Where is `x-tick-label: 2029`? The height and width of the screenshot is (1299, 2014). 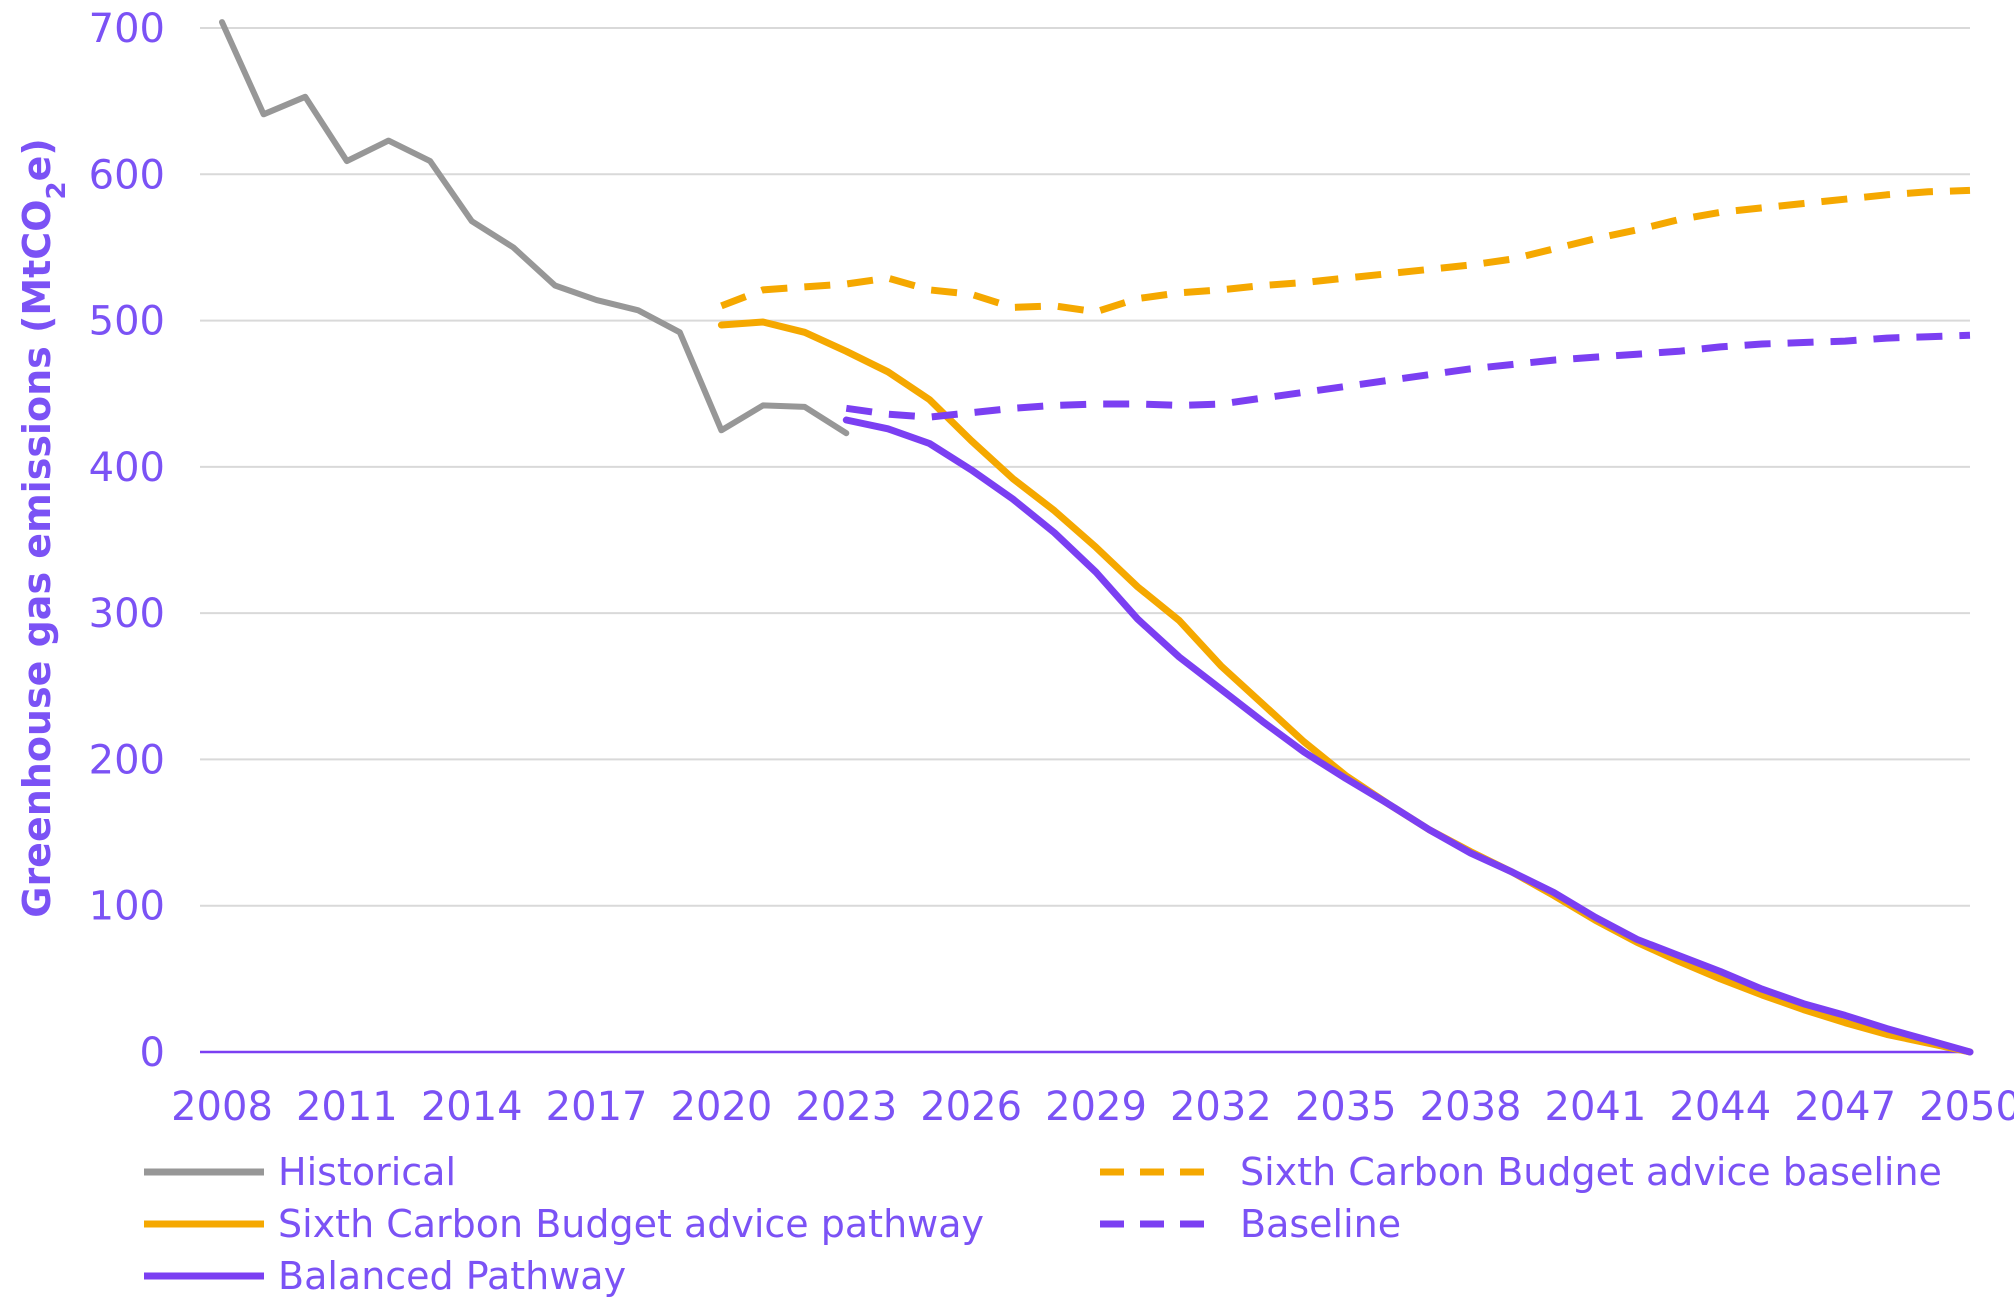
x-tick-label: 2029 is located at coordinates (1096, 1107).